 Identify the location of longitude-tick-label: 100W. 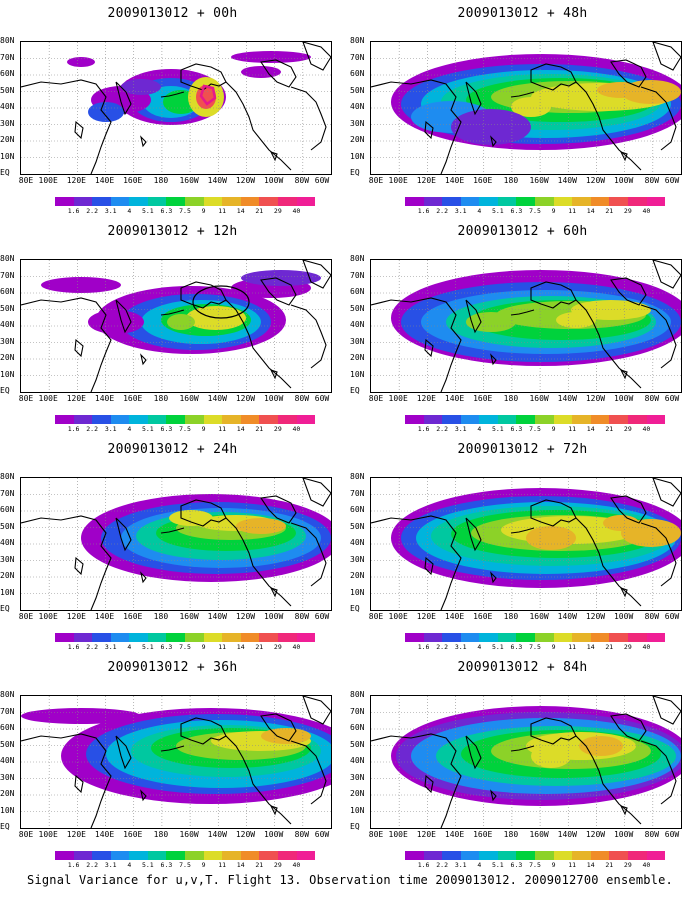
(273, 398).